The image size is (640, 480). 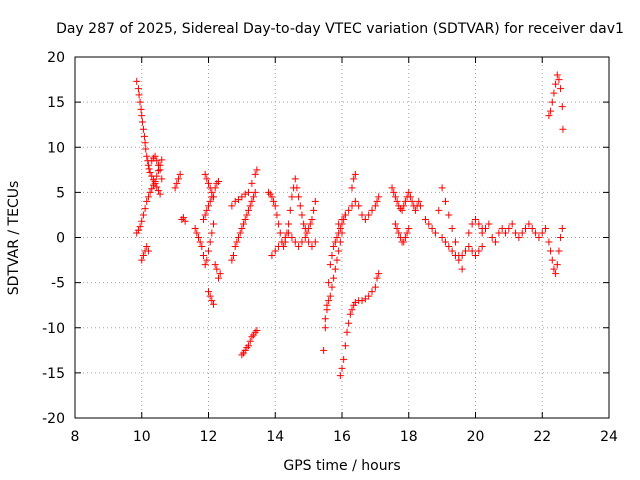 I want to click on y-axis-label: SDTVAR / TECUs, so click(x=14, y=238).